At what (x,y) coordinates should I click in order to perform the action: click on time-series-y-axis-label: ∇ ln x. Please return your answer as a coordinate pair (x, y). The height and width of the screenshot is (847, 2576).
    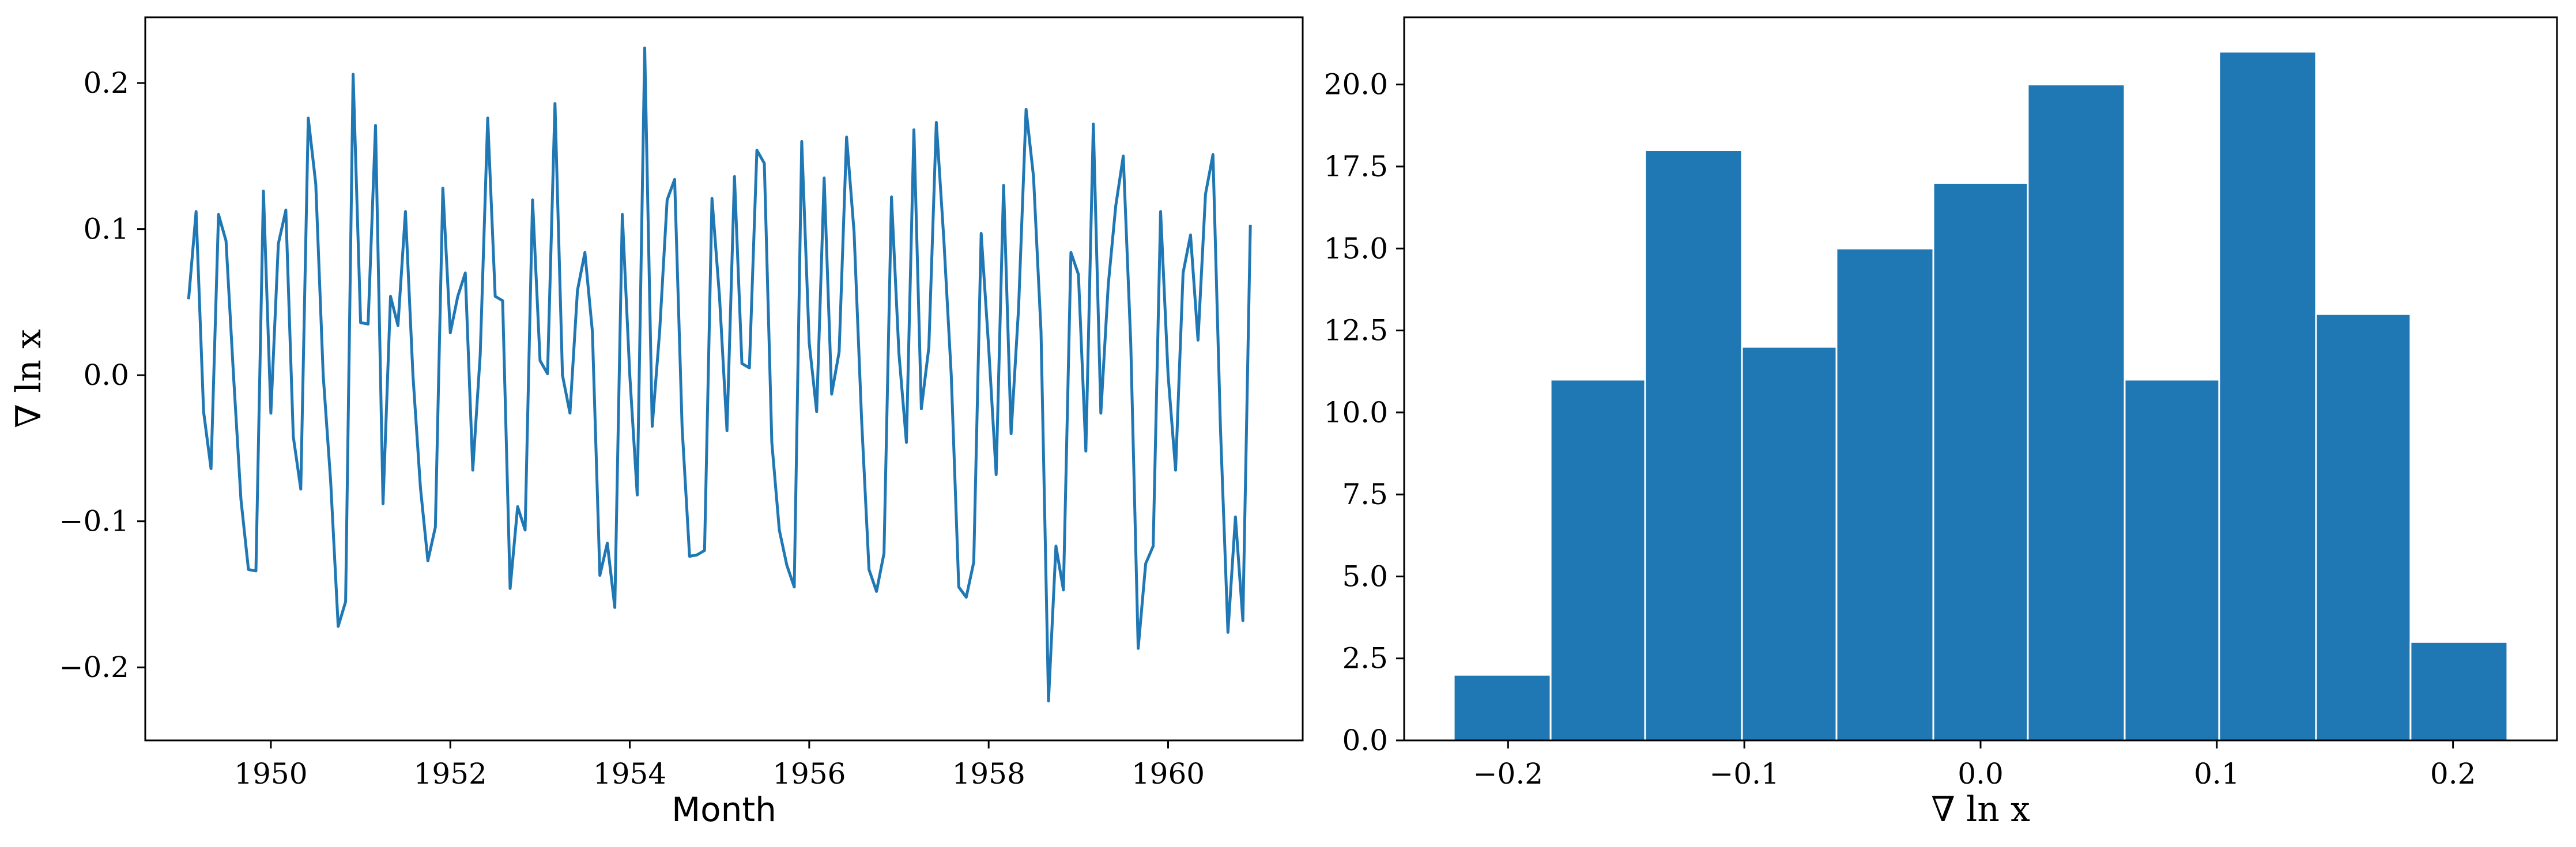
    Looking at the image, I should click on (29, 378).